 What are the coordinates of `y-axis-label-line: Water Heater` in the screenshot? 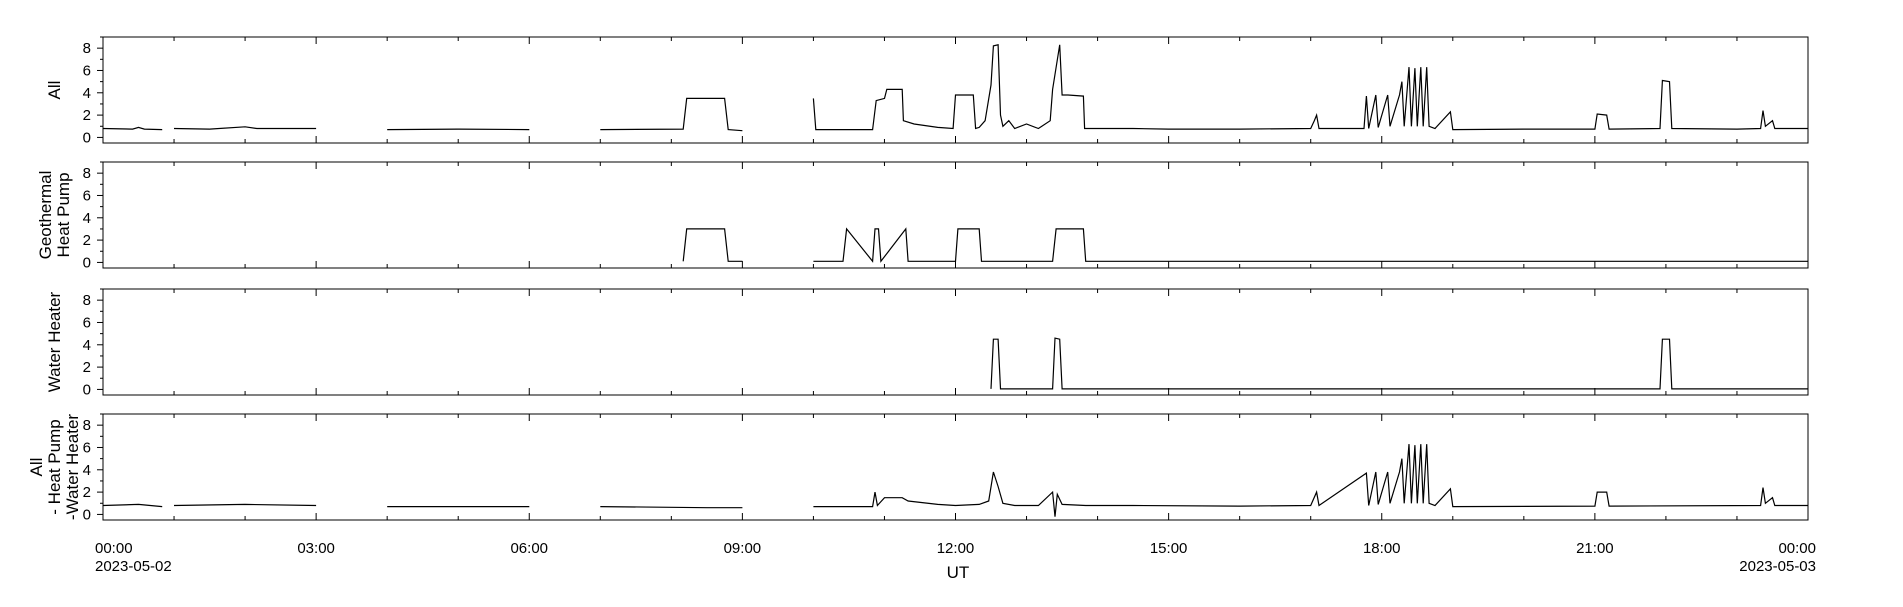 It's located at (54, 341).